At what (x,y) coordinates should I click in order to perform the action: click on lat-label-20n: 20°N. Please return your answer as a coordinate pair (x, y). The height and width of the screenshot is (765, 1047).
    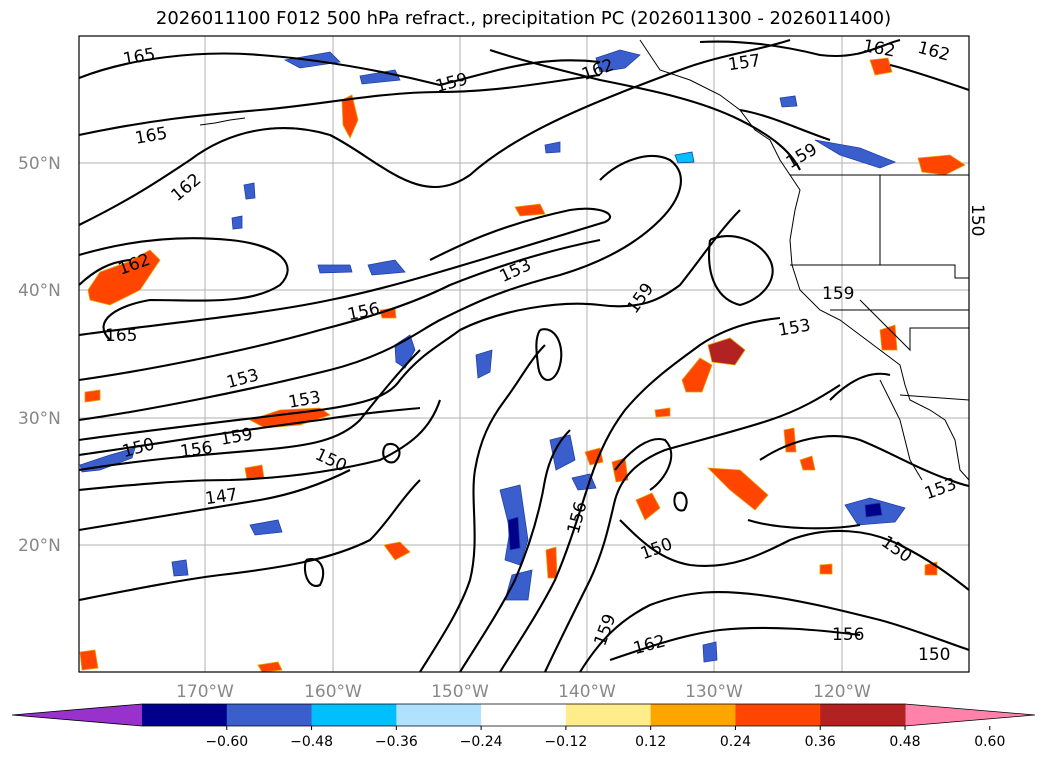
    Looking at the image, I should click on (39, 546).